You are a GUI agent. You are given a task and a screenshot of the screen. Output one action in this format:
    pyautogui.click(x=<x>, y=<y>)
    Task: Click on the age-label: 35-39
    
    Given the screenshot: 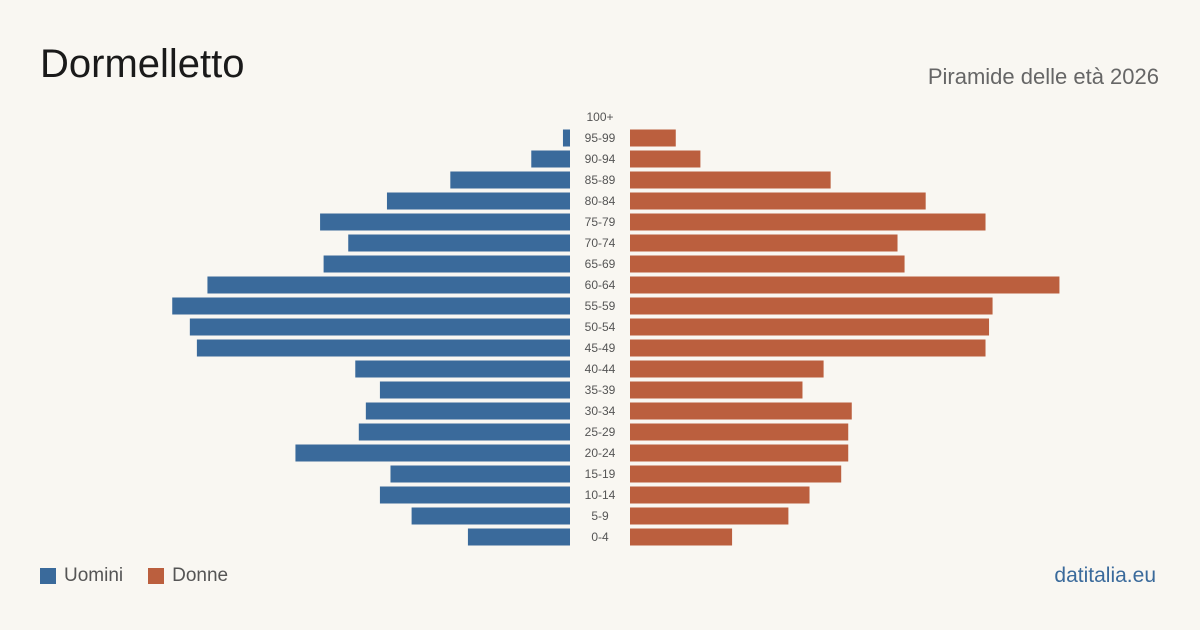 What is the action you would take?
    pyautogui.click(x=600, y=390)
    